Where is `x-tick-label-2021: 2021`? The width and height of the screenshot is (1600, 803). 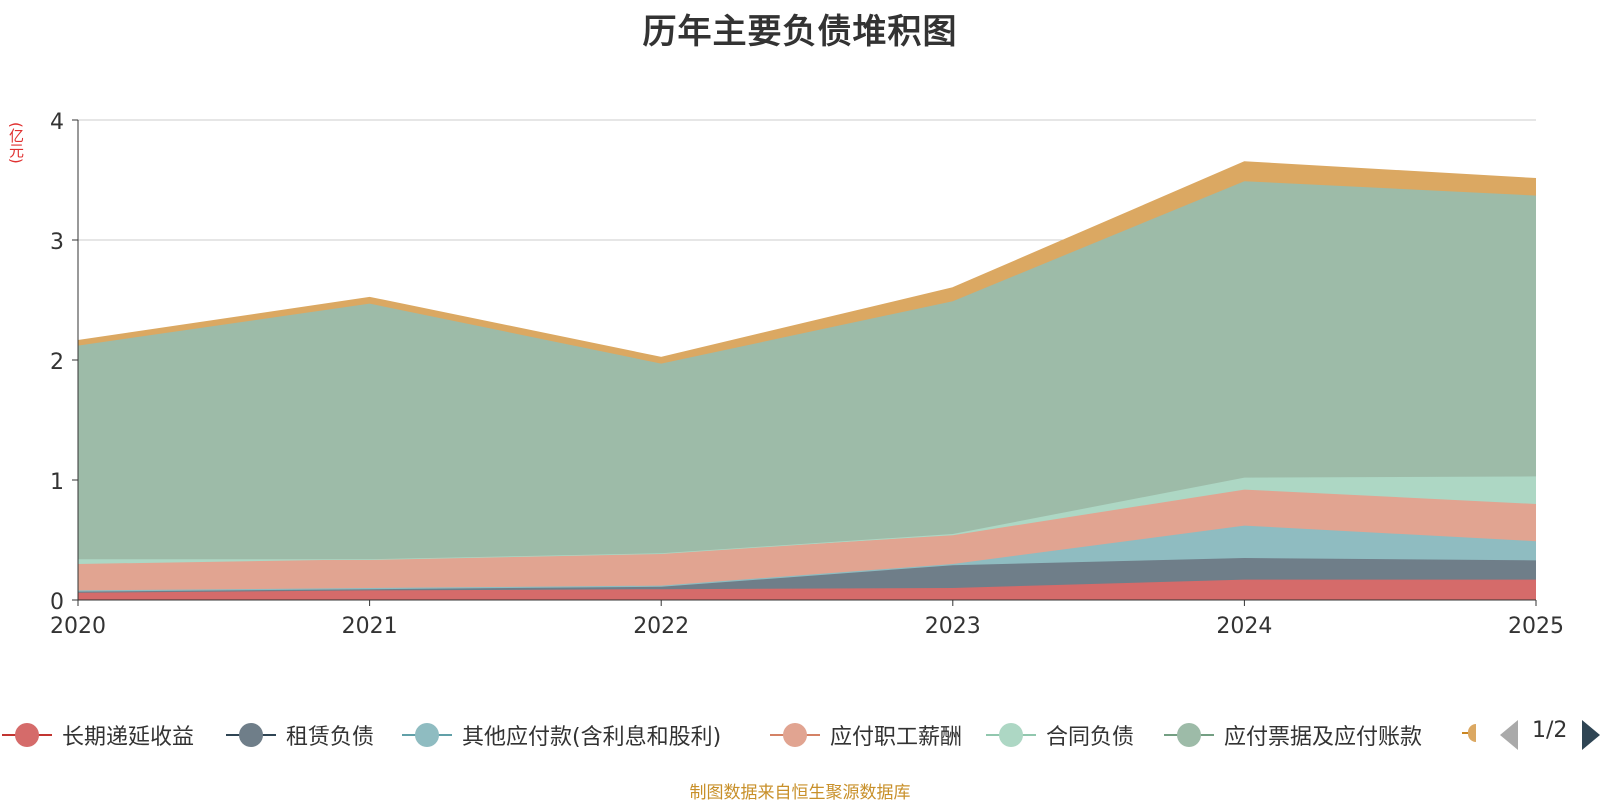
x-tick-label-2021: 2021 is located at coordinates (370, 626).